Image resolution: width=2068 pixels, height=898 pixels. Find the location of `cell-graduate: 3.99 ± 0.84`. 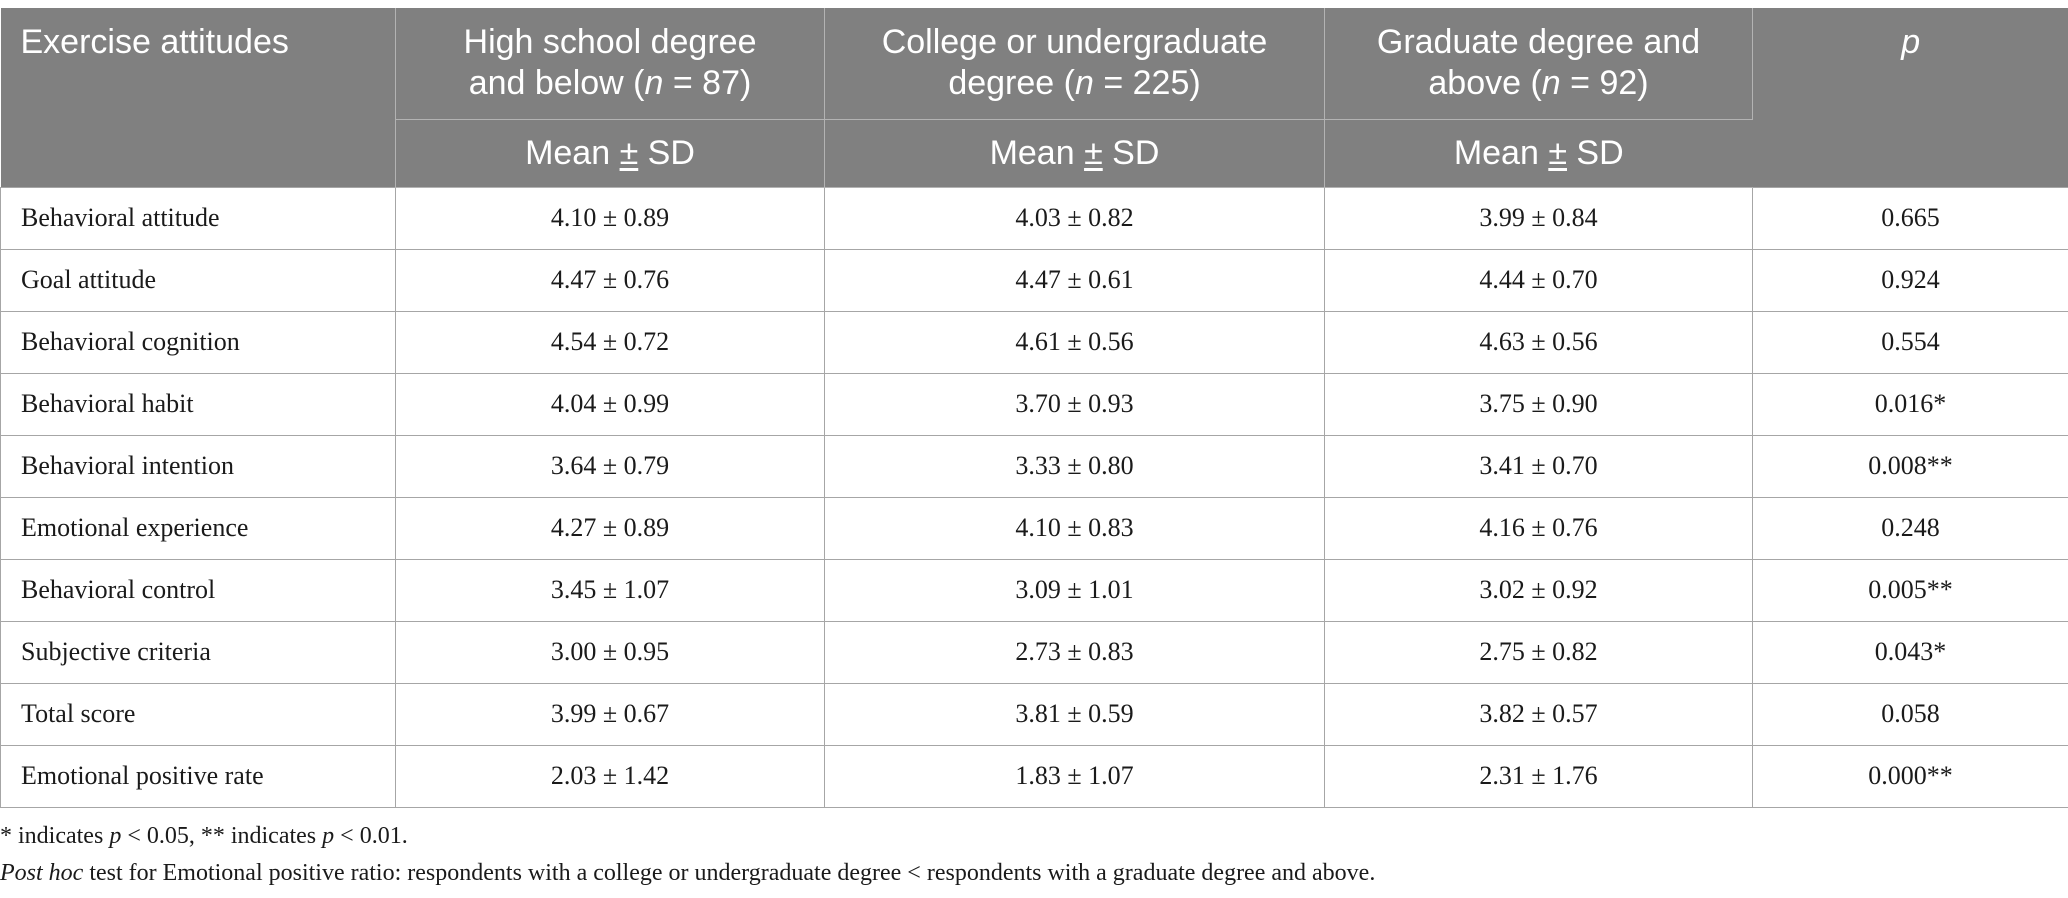

cell-graduate: 3.99 ± 0.84 is located at coordinates (1538, 218).